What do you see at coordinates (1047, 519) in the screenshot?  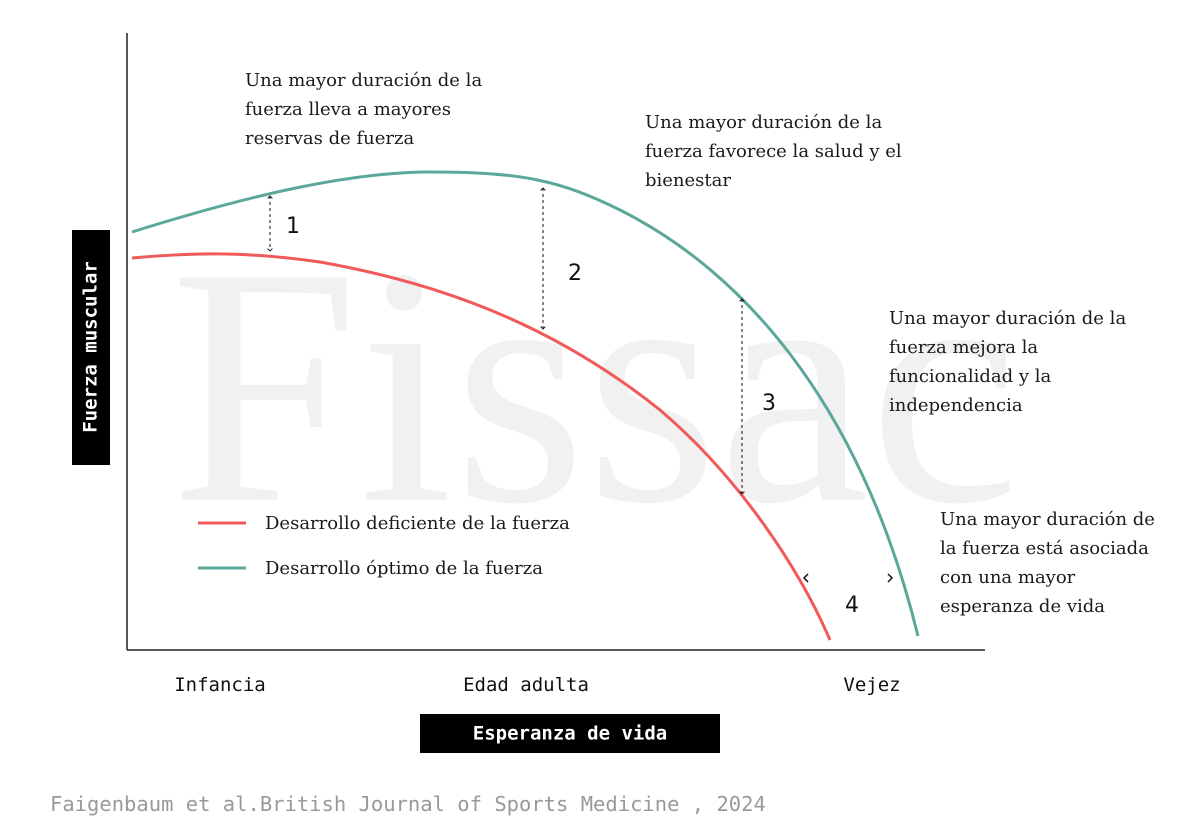 I see `annotation-line: Una mayor duración de` at bounding box center [1047, 519].